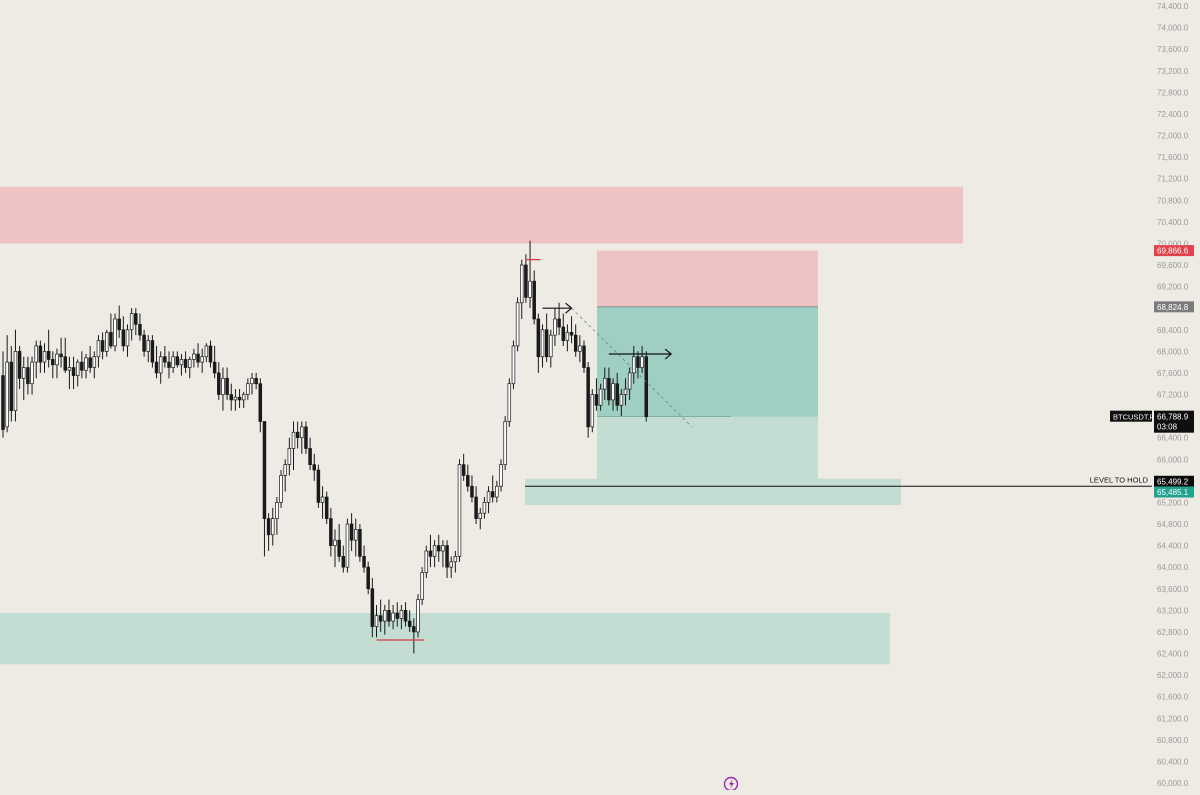 This screenshot has width=1200, height=795. Describe the element at coordinates (707, 278) in the screenshot. I see `position-risk-zone` at that location.